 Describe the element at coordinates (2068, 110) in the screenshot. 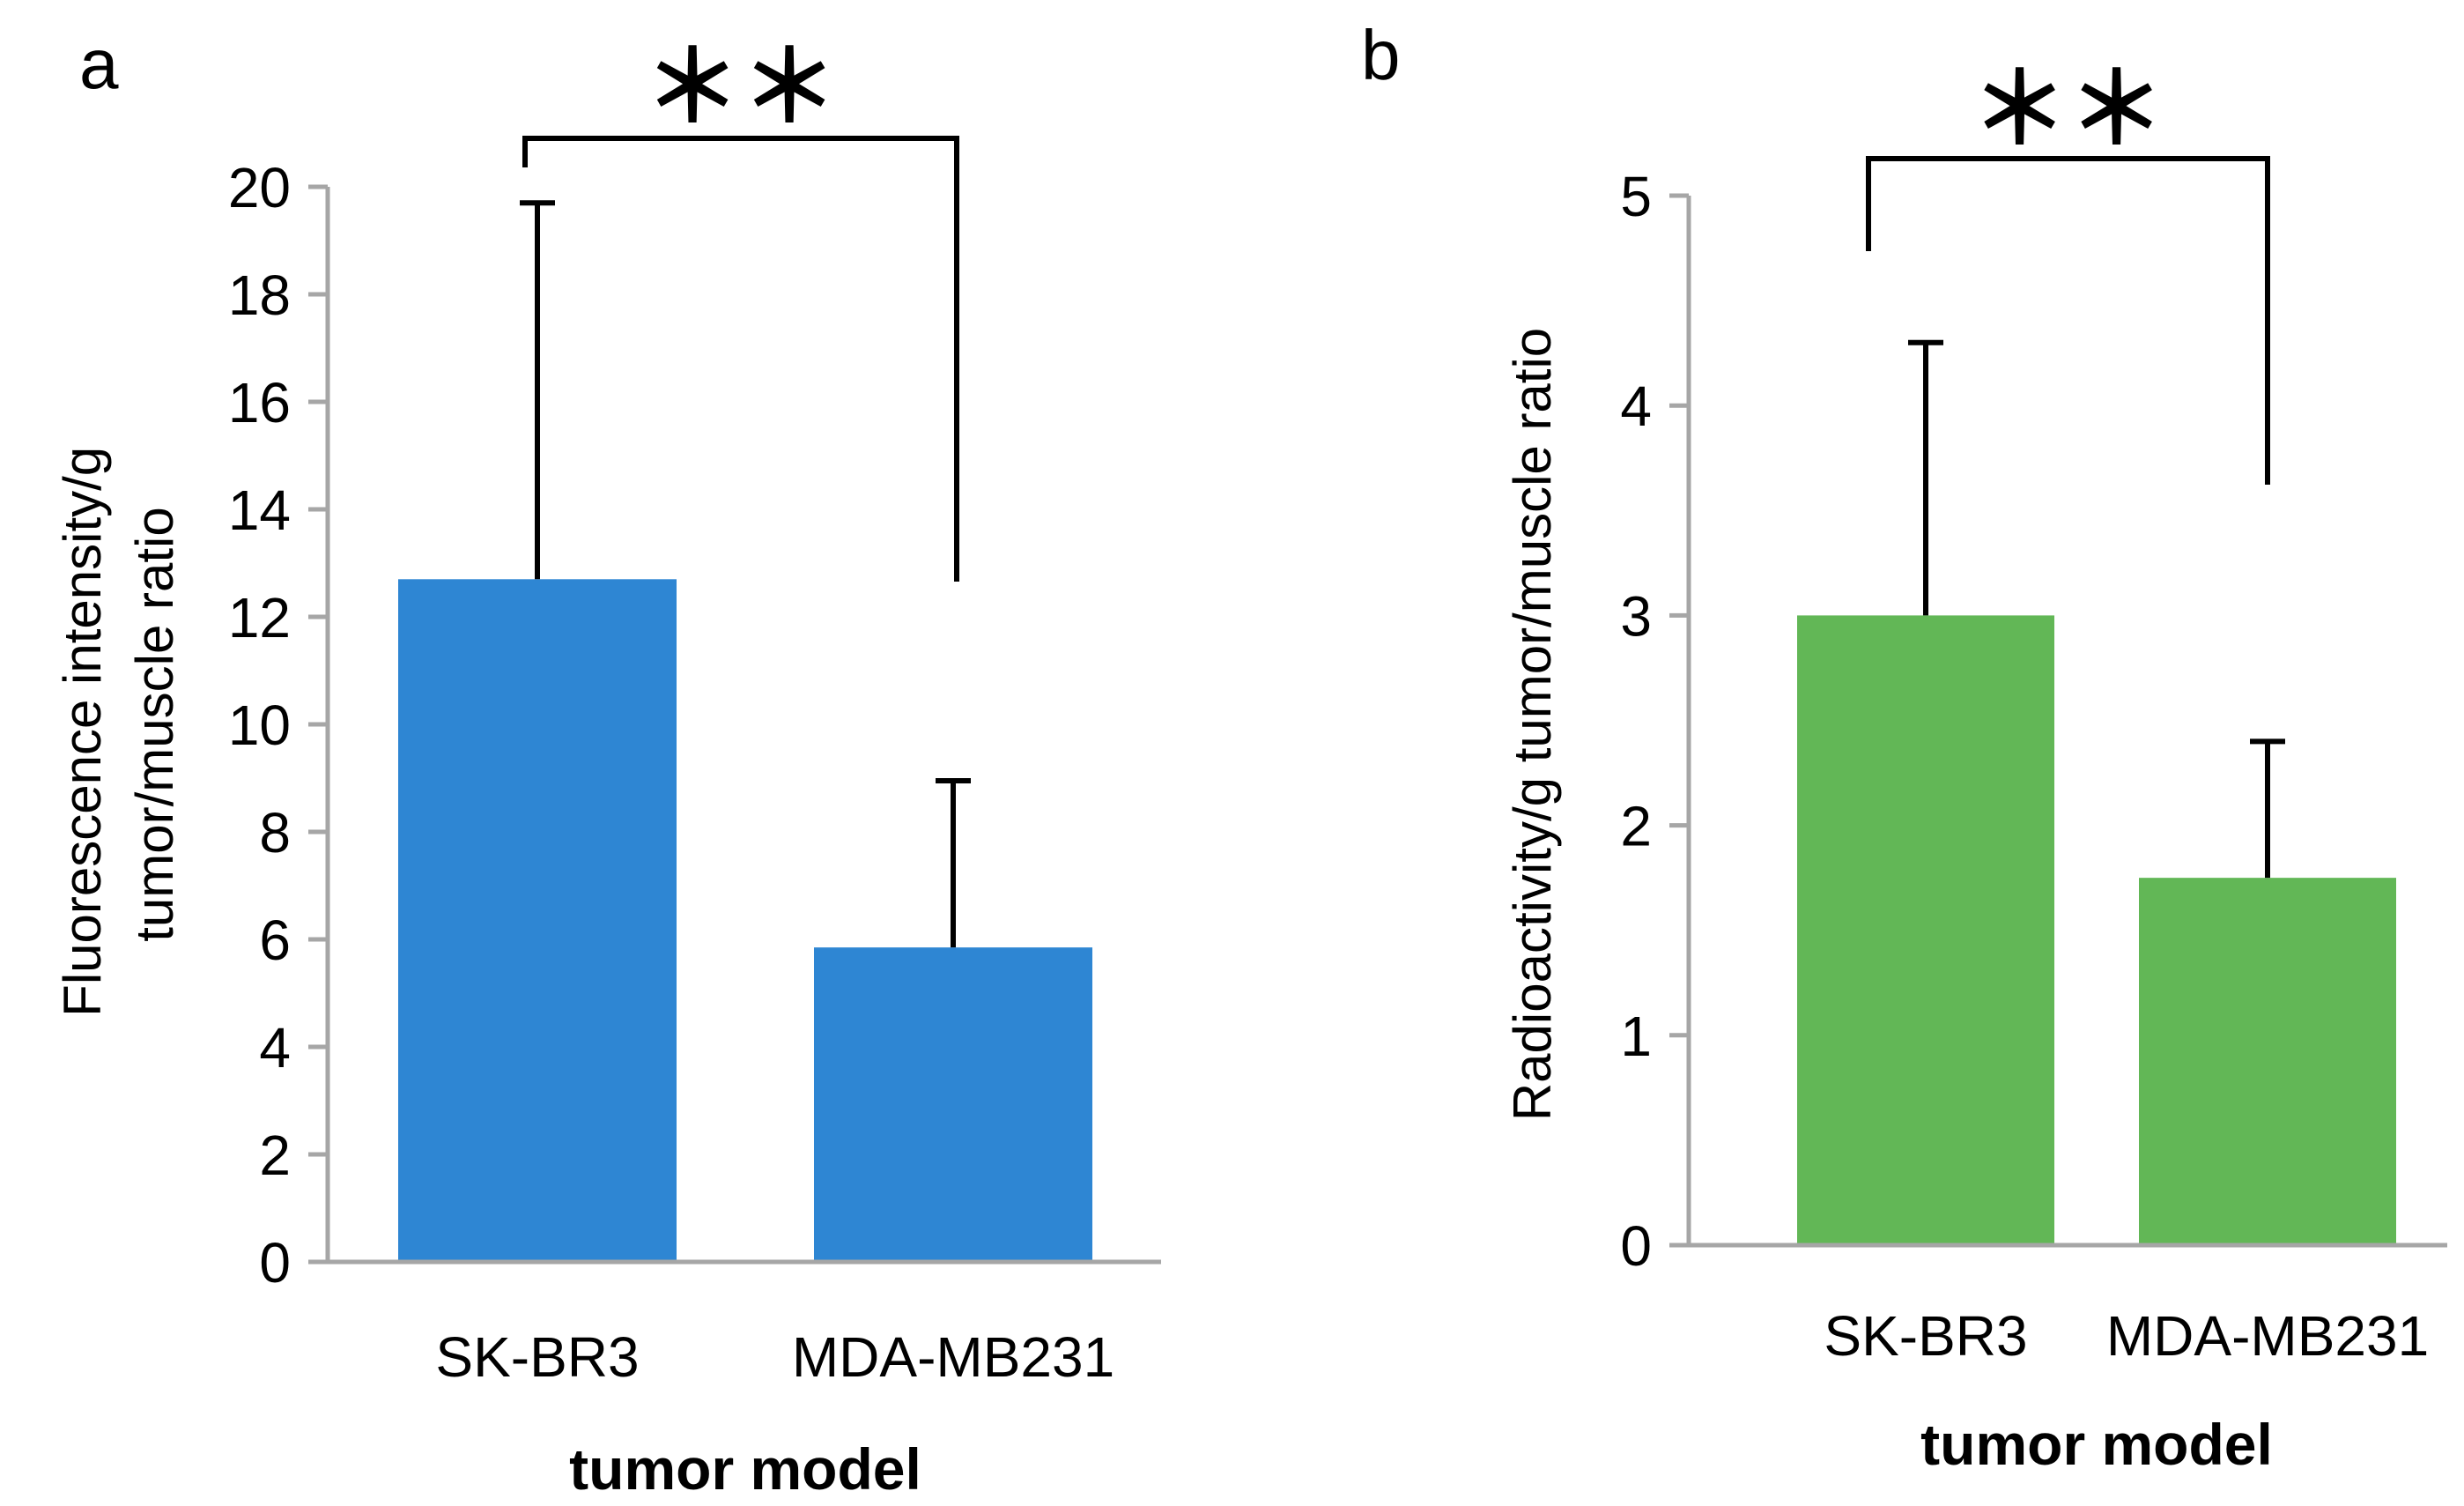

I see `significance-label-b: ＊＊` at that location.